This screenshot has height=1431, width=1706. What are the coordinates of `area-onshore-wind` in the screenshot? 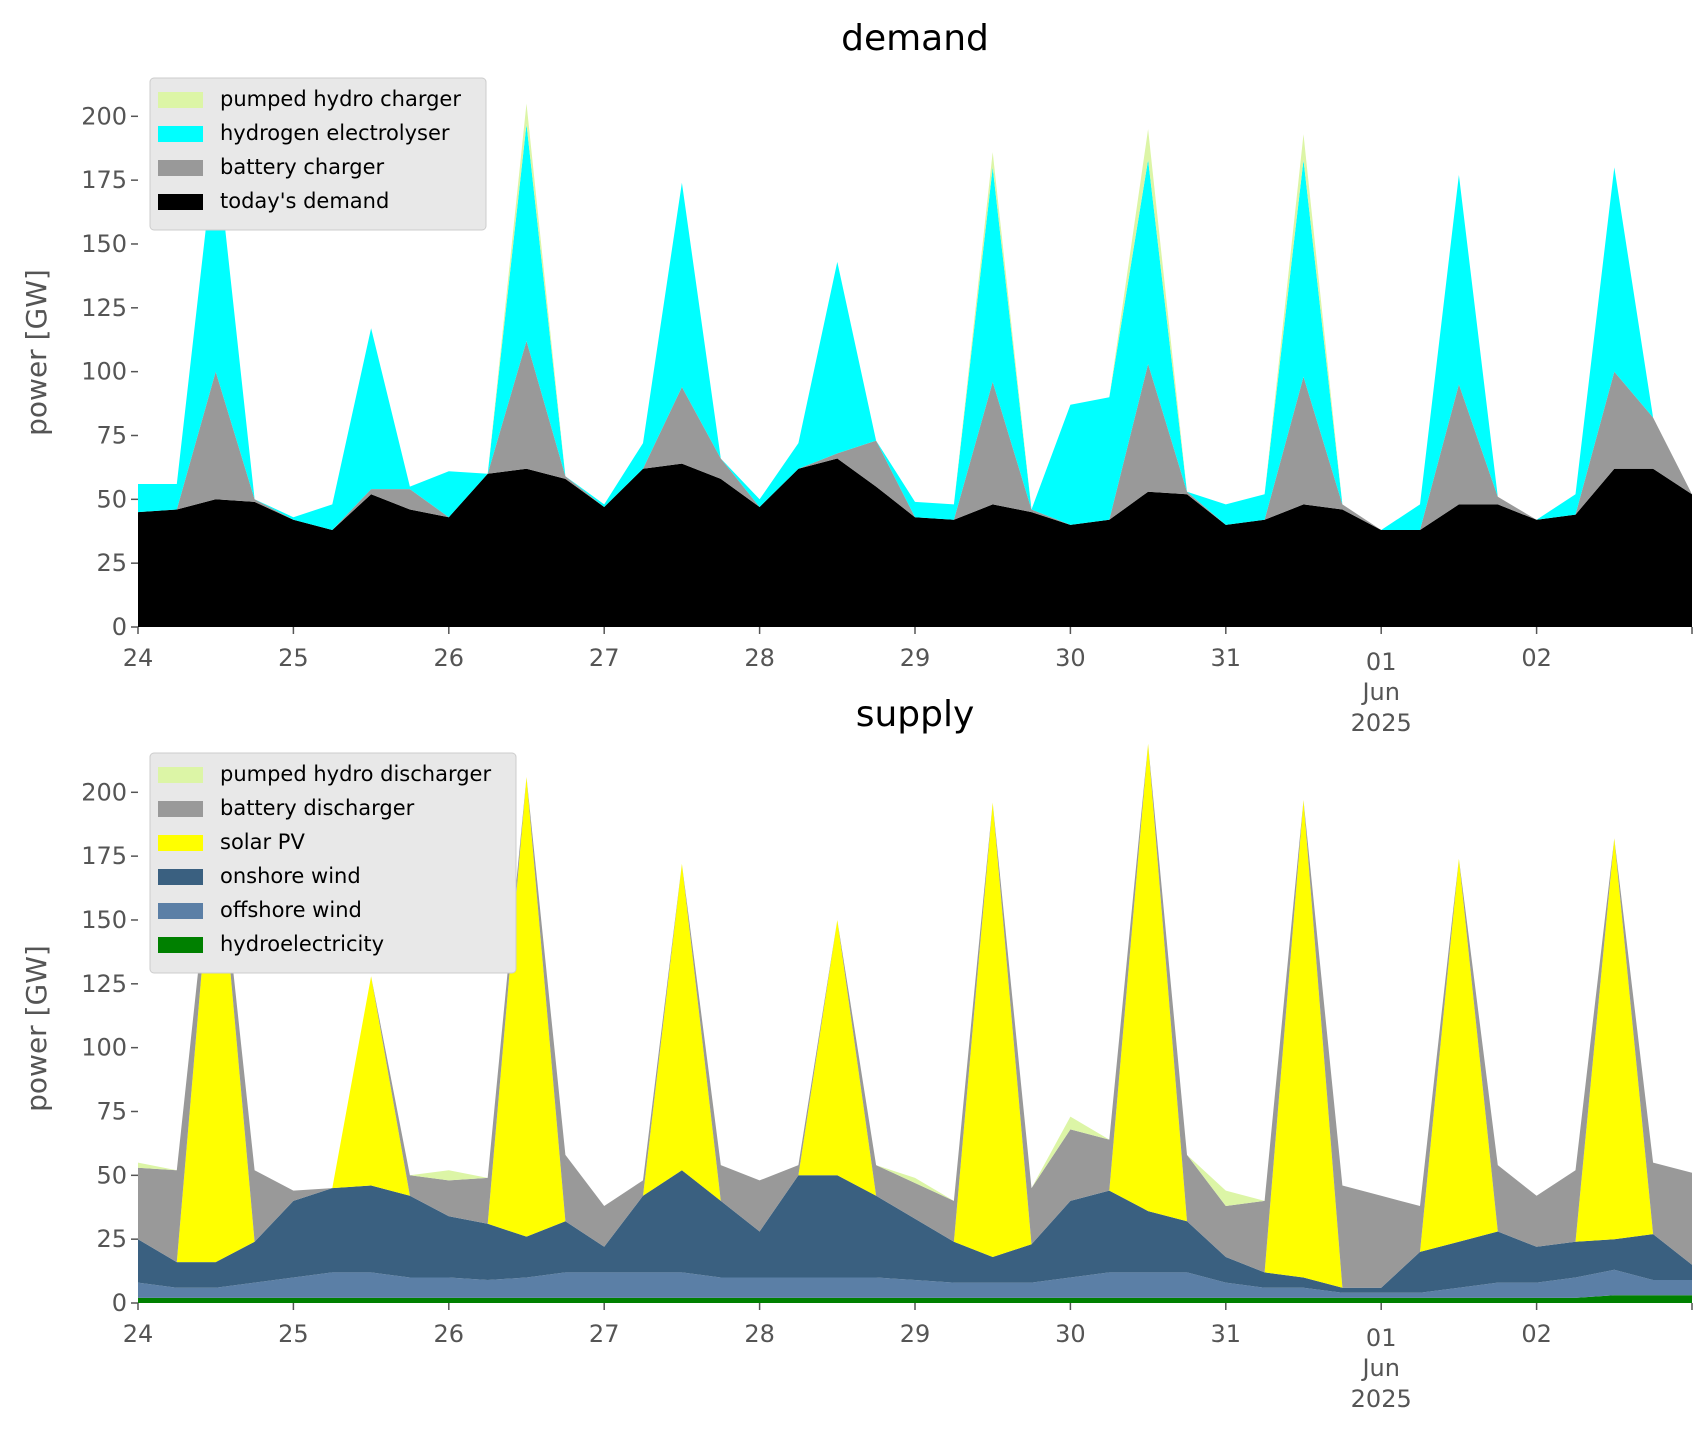 It's located at (915, 1231).